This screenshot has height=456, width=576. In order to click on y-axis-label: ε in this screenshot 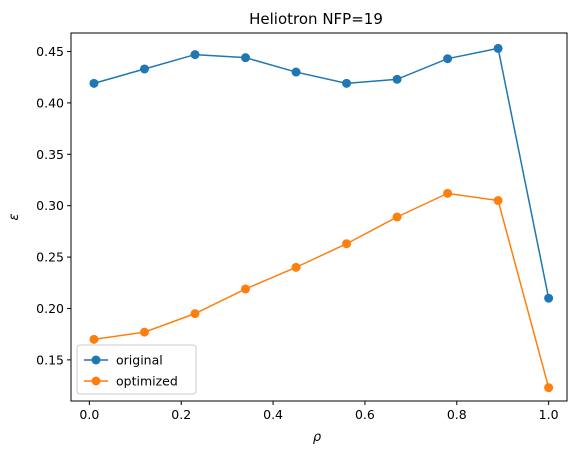, I will do `click(14, 216)`.